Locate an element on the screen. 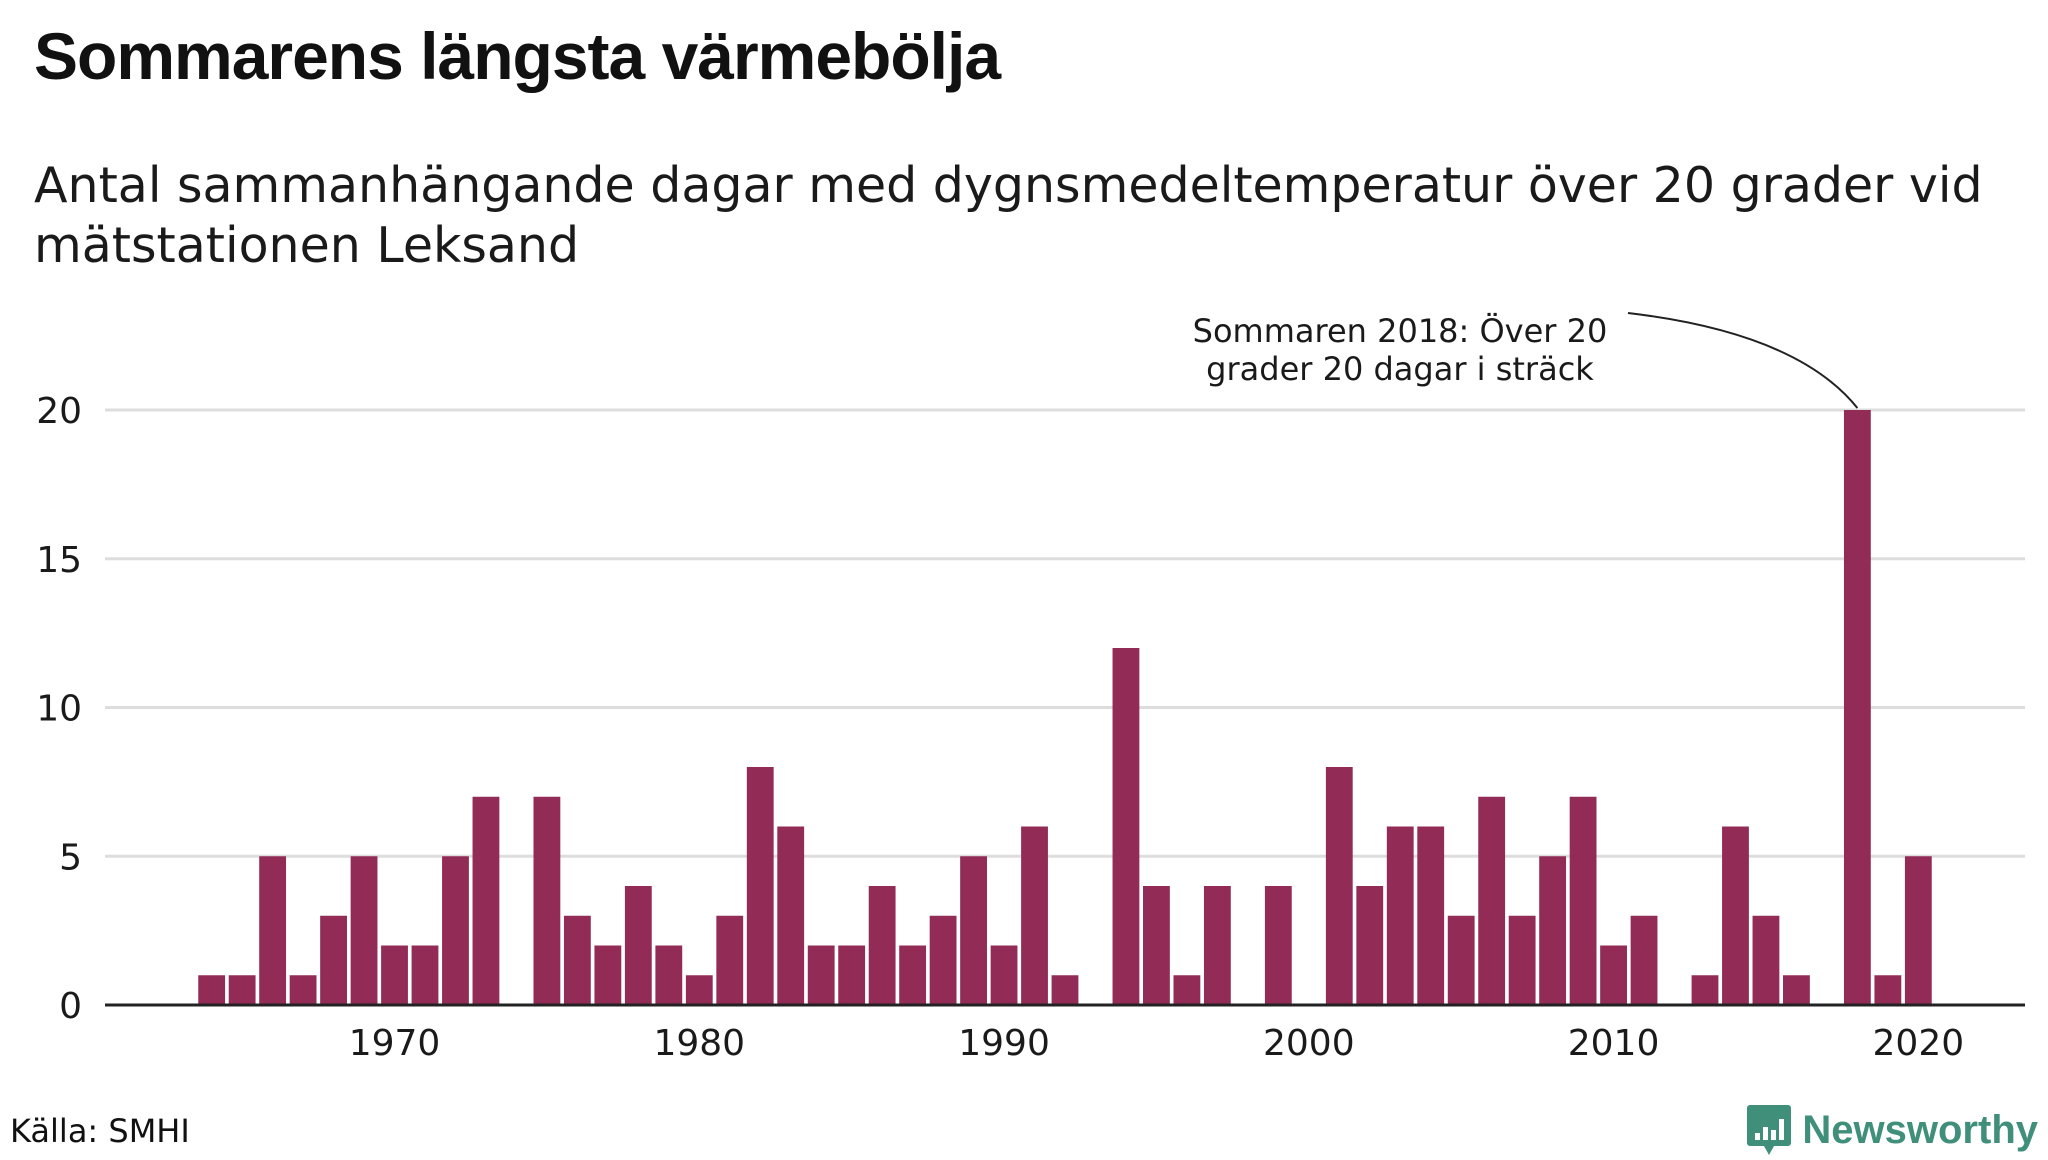 The height and width of the screenshot is (1160, 2048). annotation-text: Sommaren 2018: Över 20 is located at coordinates (1400, 331).